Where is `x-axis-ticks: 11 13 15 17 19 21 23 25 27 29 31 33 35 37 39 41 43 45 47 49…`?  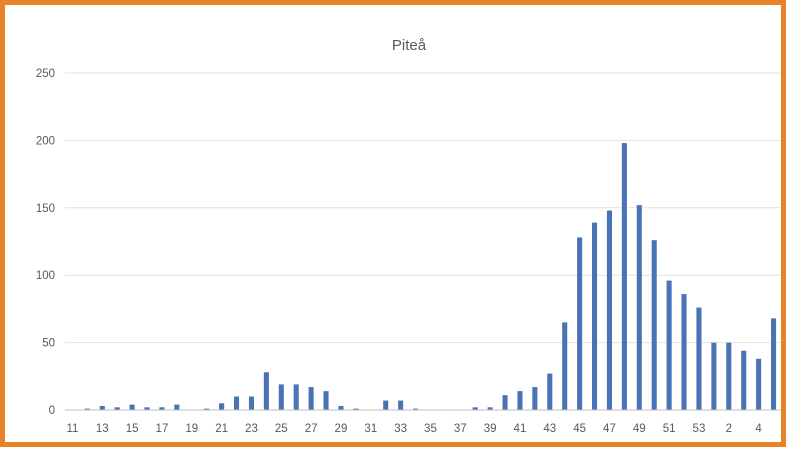 x-axis-ticks: 11 13 15 17 19 21 23 25 27 29 31 33 35 37 39 41 43 45 47 49… is located at coordinates (414, 429).